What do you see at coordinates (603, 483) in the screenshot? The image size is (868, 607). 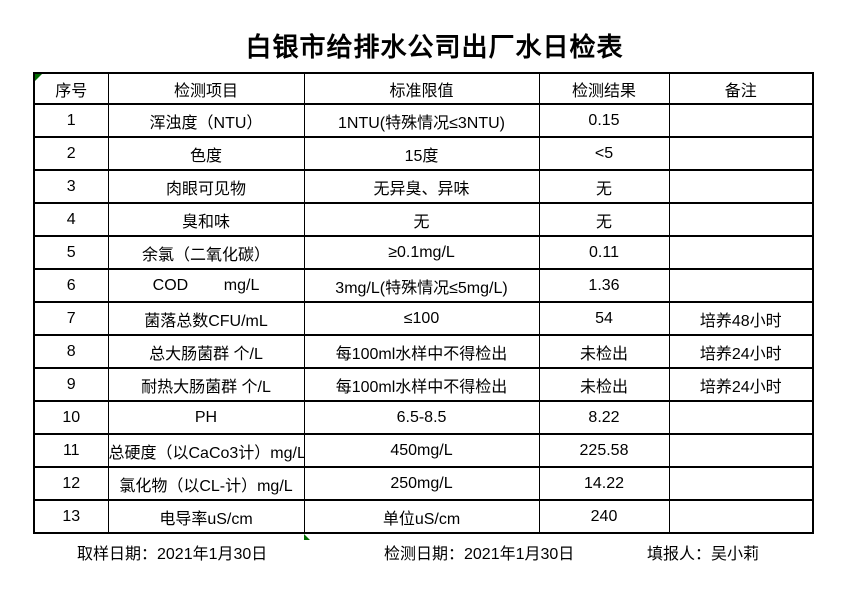 I see `cell-result: 14.22` at bounding box center [603, 483].